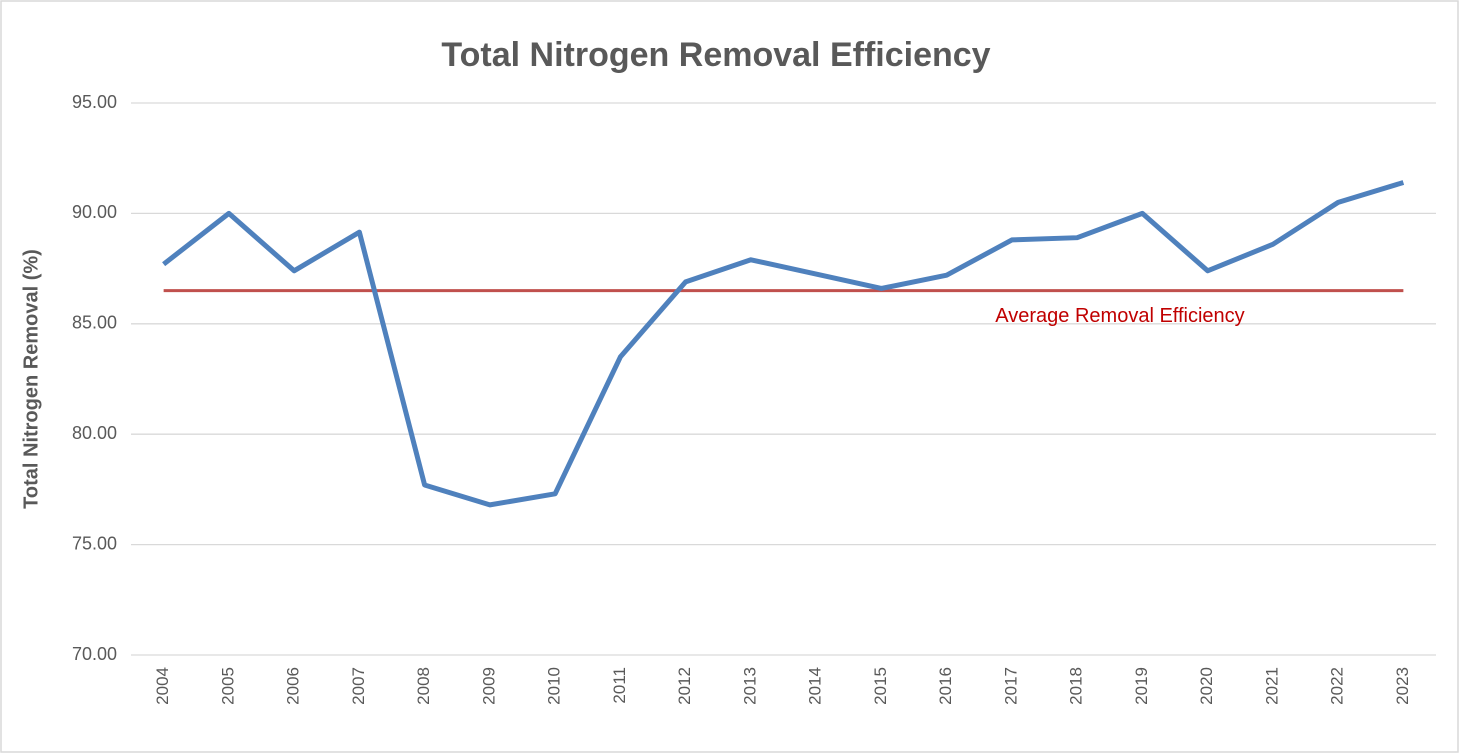 The width and height of the screenshot is (1459, 753). I want to click on reference-label: Average Removal Efficiency, so click(1119, 316).